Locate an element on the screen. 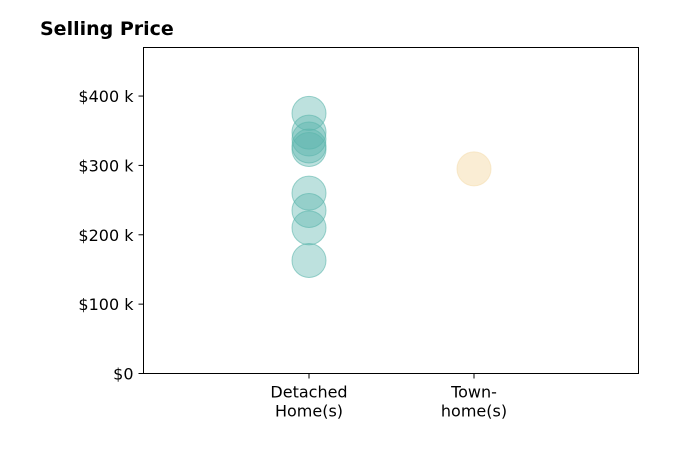  x-tick-label: Town-home(s) is located at coordinates (474, 402).